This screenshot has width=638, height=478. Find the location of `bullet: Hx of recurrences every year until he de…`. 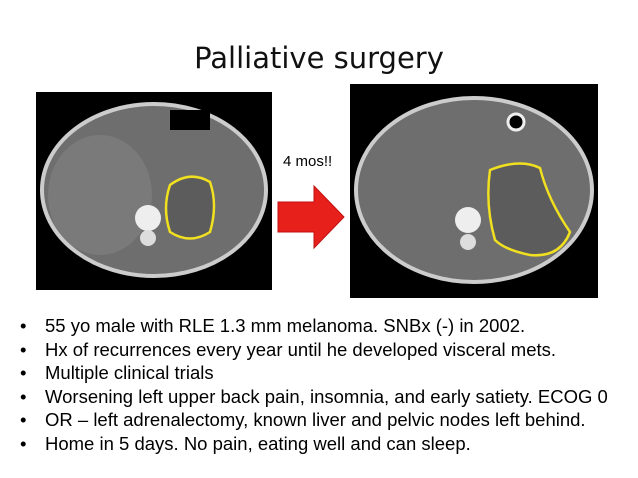

bullet: Hx of recurrences every year until he de… is located at coordinates (314, 350).